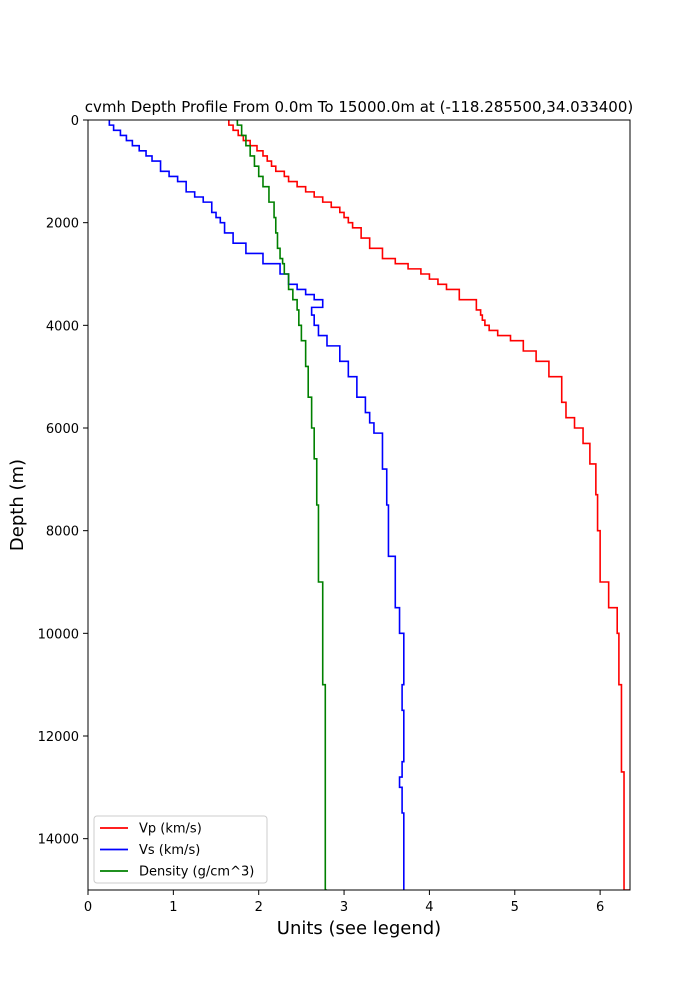  Describe the element at coordinates (515, 907) in the screenshot. I see `x-tick-label: 5` at that location.